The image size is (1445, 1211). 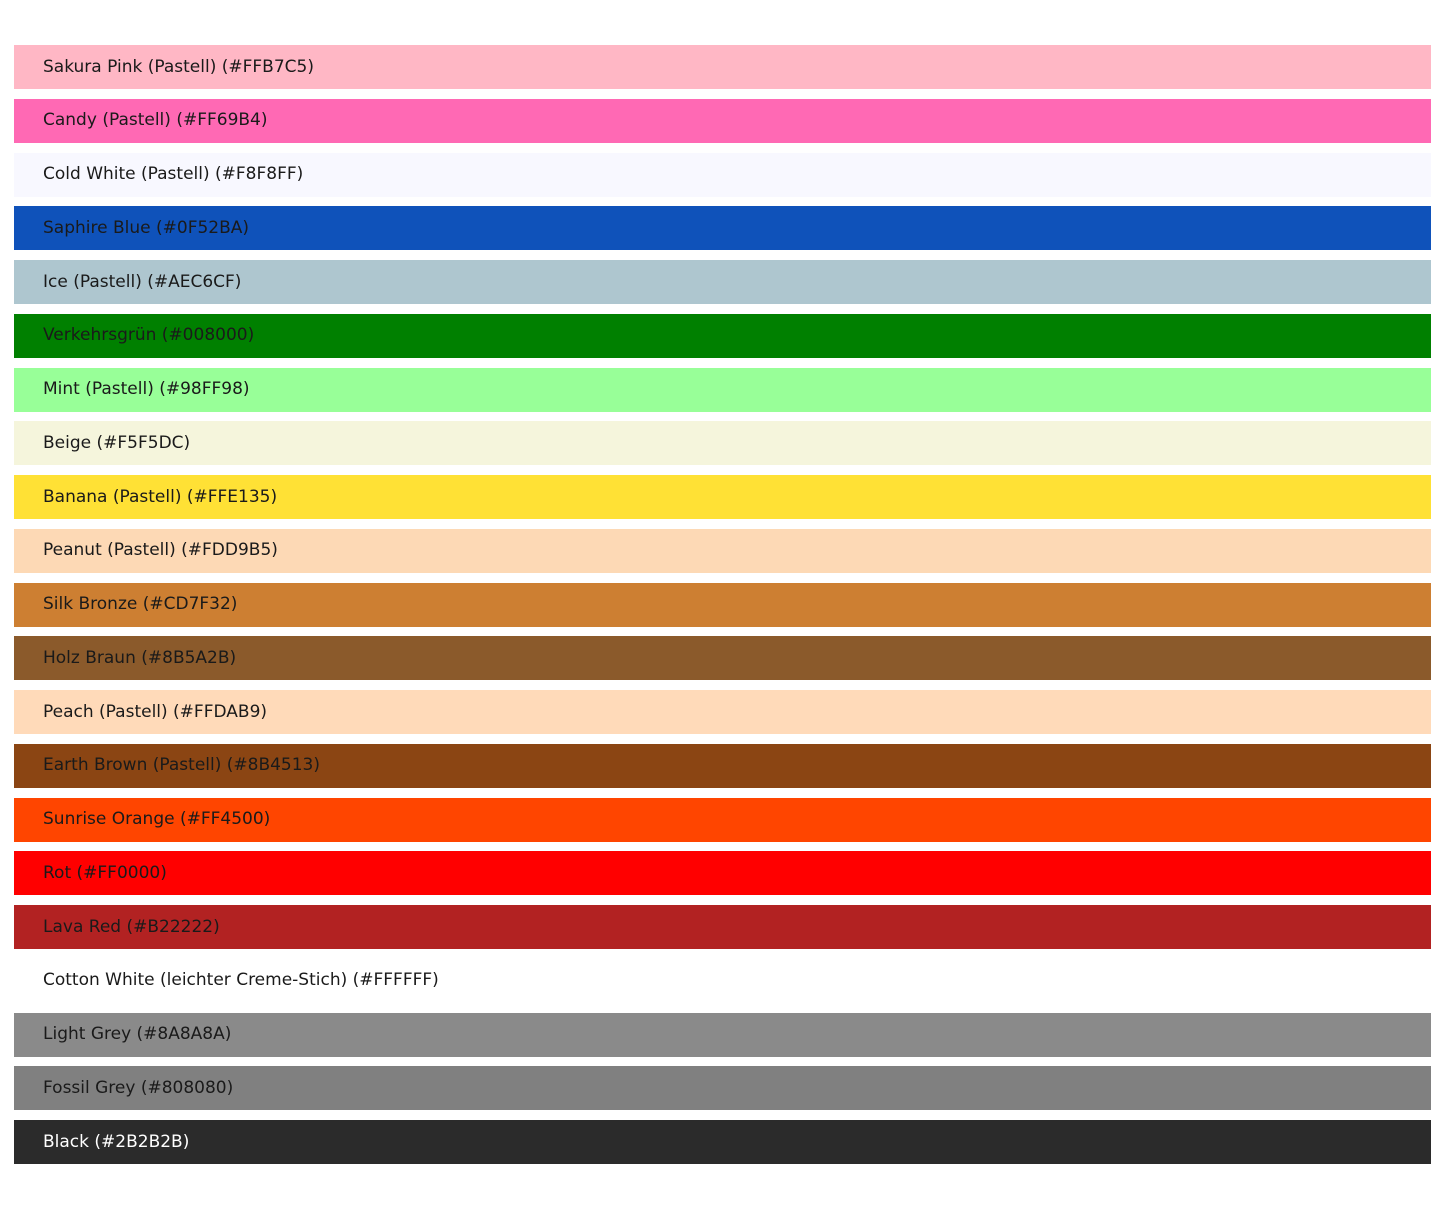 What do you see at coordinates (722, 927) in the screenshot?
I see `color-swatch-row: Lava Red (#B22222)` at bounding box center [722, 927].